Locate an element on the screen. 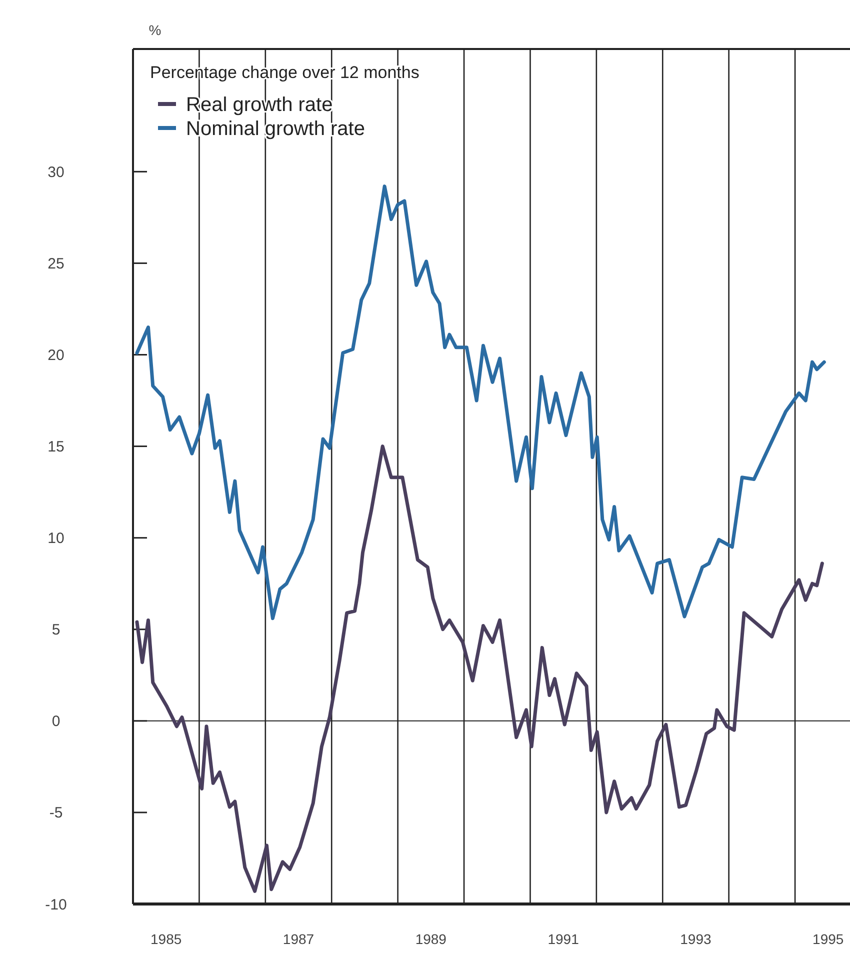  y-tick-label: -5 is located at coordinates (56, 813).